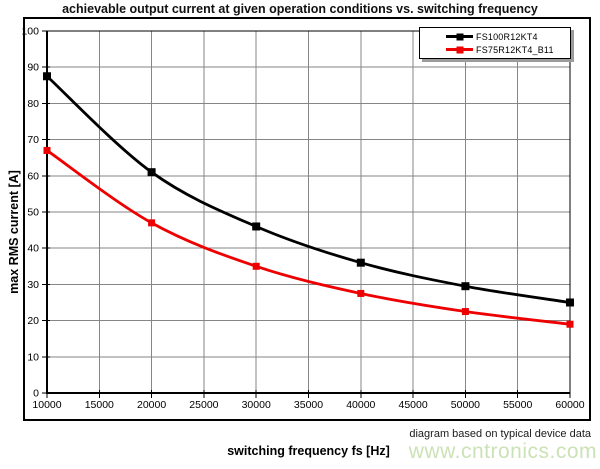 This screenshot has width=600, height=469. I want to click on x-tick-label: 60000, so click(569, 405).